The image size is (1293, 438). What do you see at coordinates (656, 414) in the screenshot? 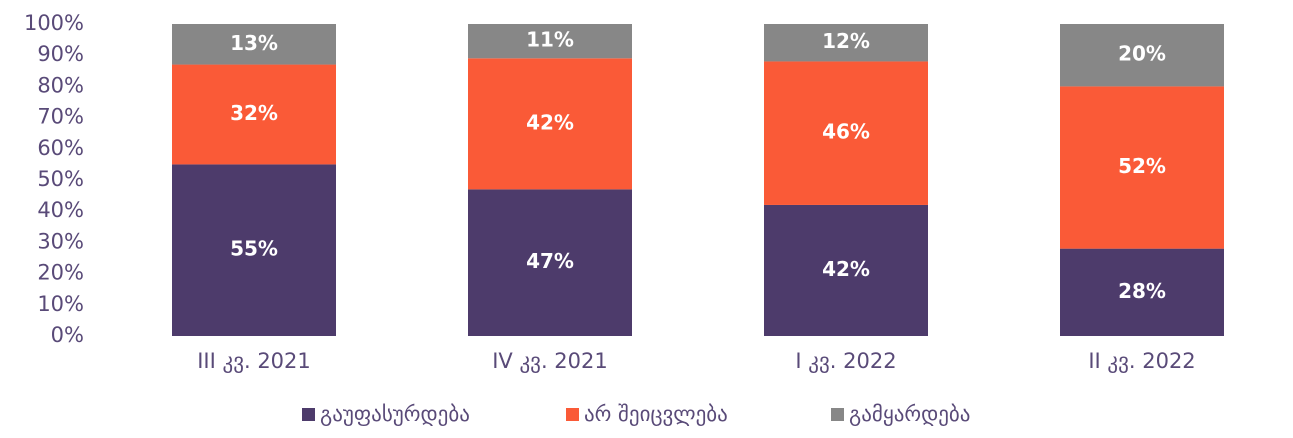
I see `legend-label: არ შეიცვლება` at bounding box center [656, 414].